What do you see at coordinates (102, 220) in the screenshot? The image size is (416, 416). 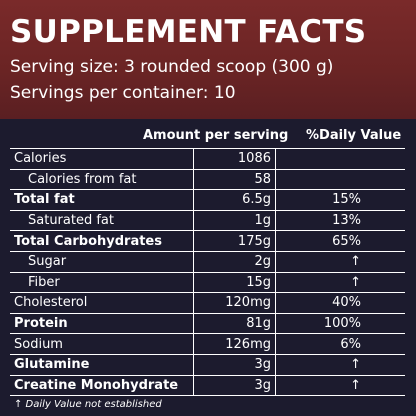 I see `row-label: Saturated fat` at bounding box center [102, 220].